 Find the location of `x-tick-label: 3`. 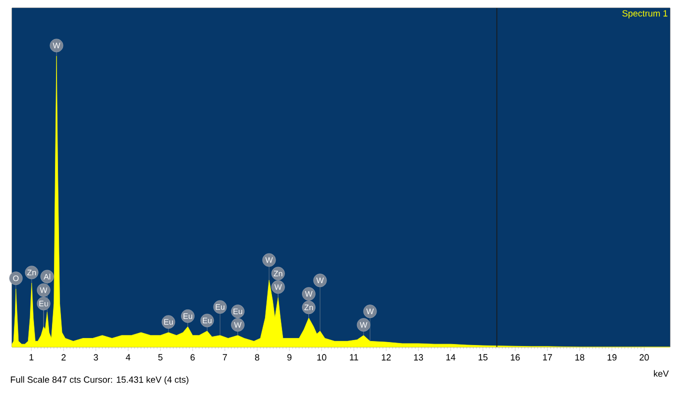

x-tick-label: 3 is located at coordinates (96, 357).